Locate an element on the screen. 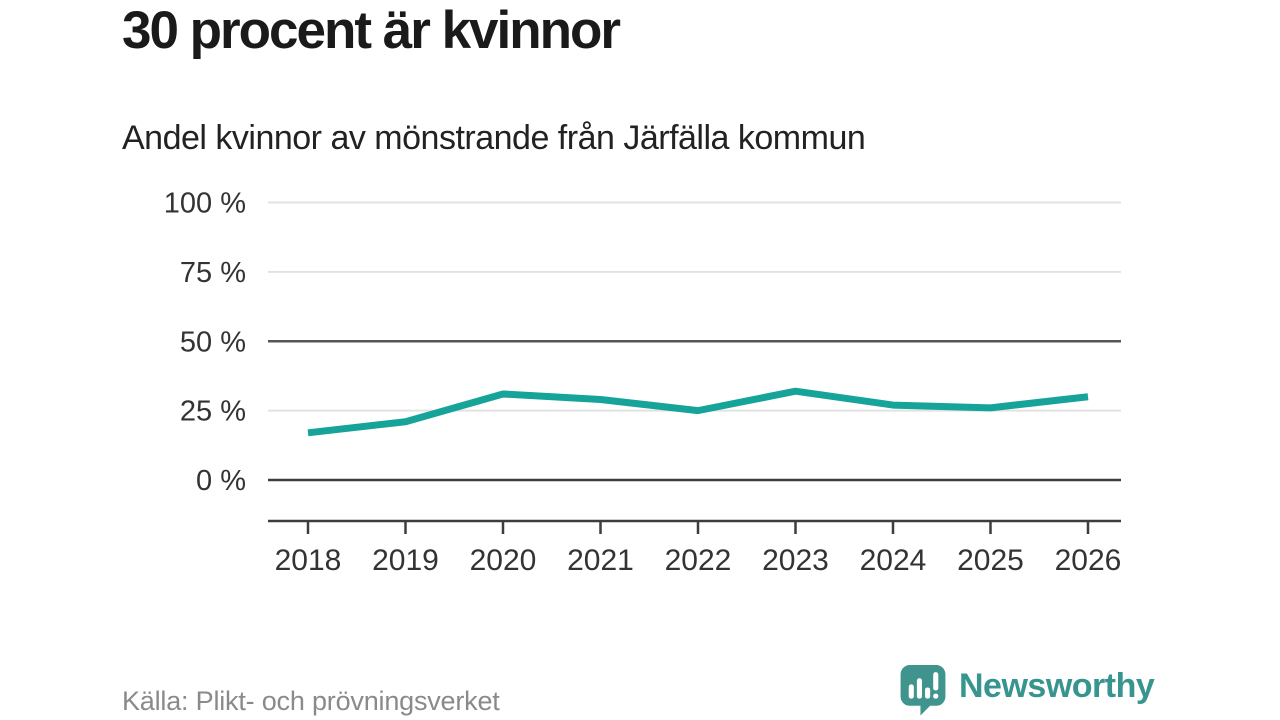 This screenshot has height=720, width=1280. page-title: 30 procent är kvinnor is located at coordinates (371, 30).